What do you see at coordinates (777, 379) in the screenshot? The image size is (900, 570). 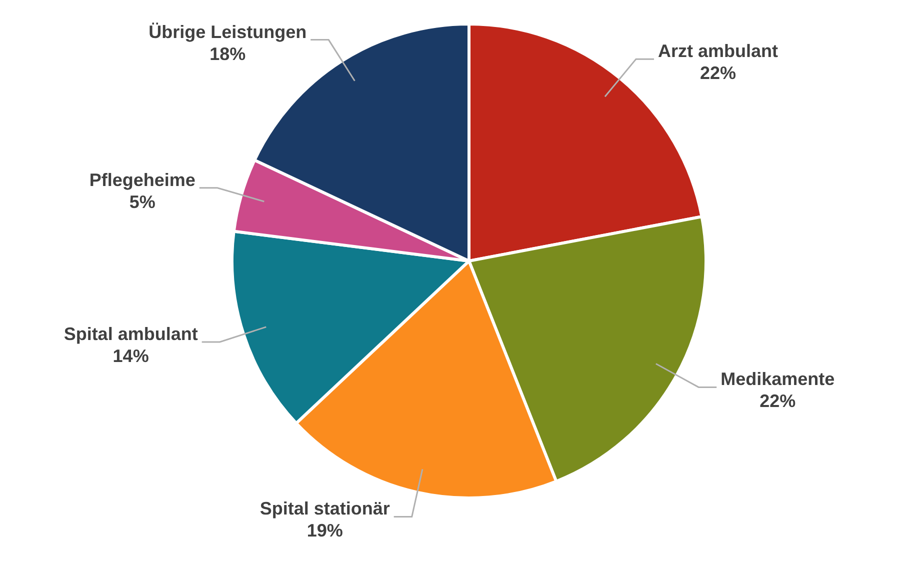 I see `slice-label: Medikamente` at bounding box center [777, 379].